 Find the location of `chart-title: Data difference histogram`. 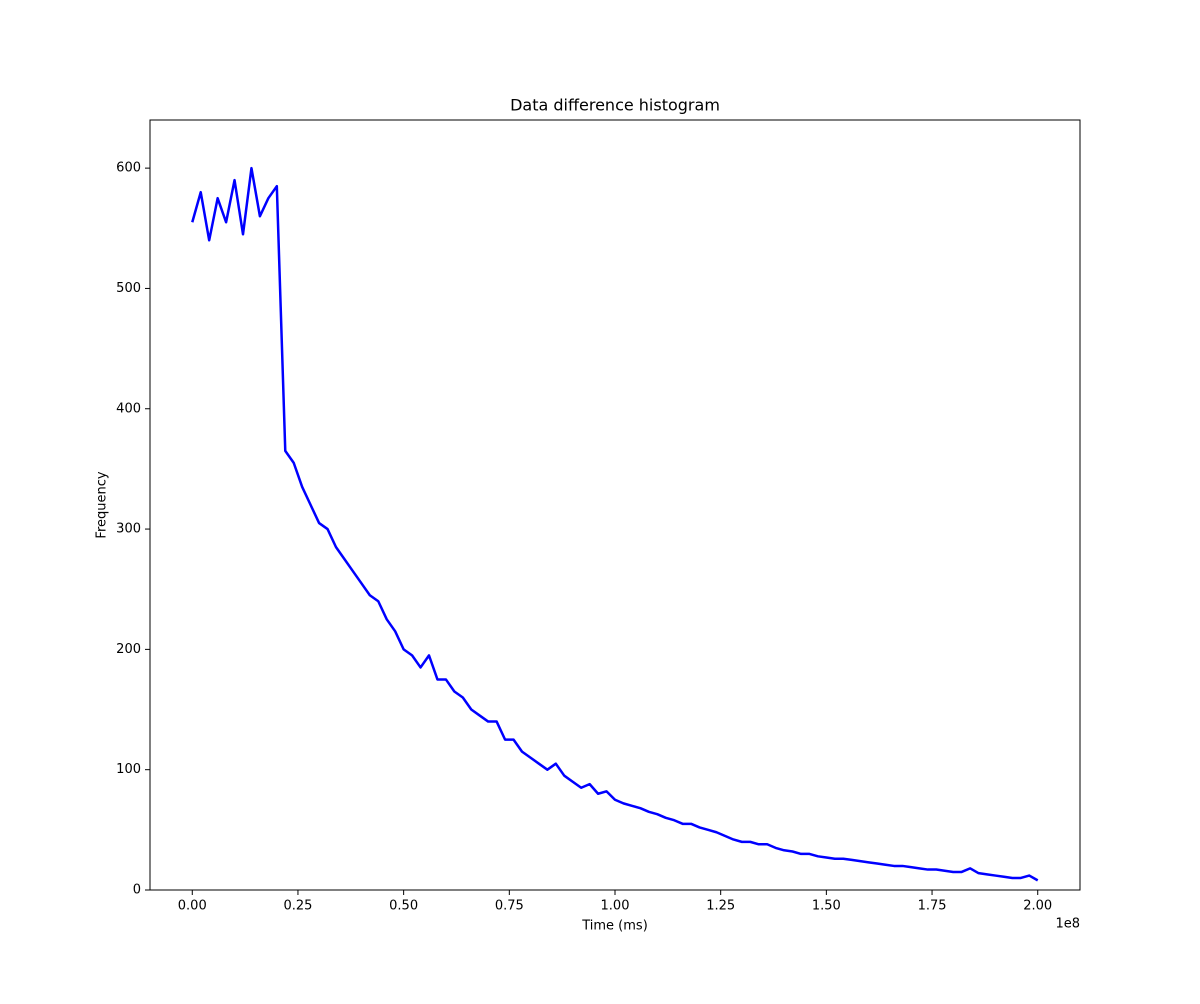

chart-title: Data difference histogram is located at coordinates (615, 105).